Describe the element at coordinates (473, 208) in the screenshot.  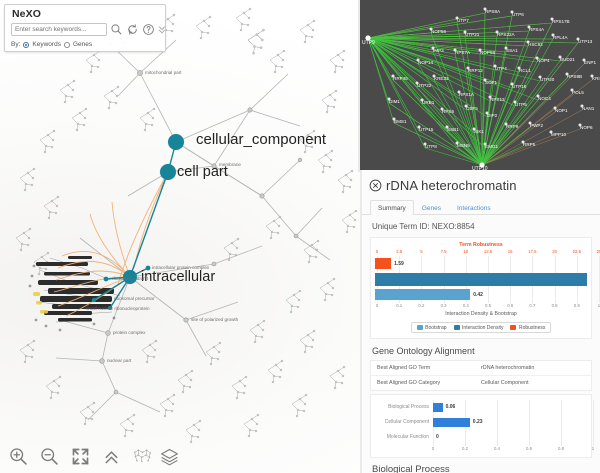
I see `tab-interactions: Interactions` at that location.